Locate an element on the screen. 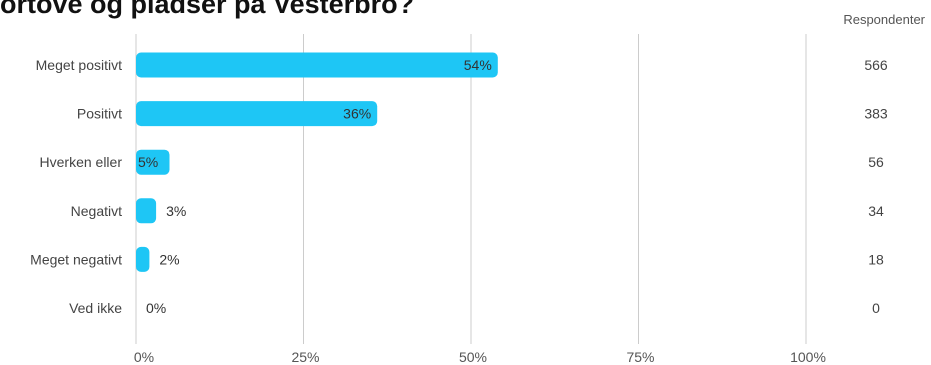 The image size is (931, 365). category-label: Ved ikke is located at coordinates (95, 308).